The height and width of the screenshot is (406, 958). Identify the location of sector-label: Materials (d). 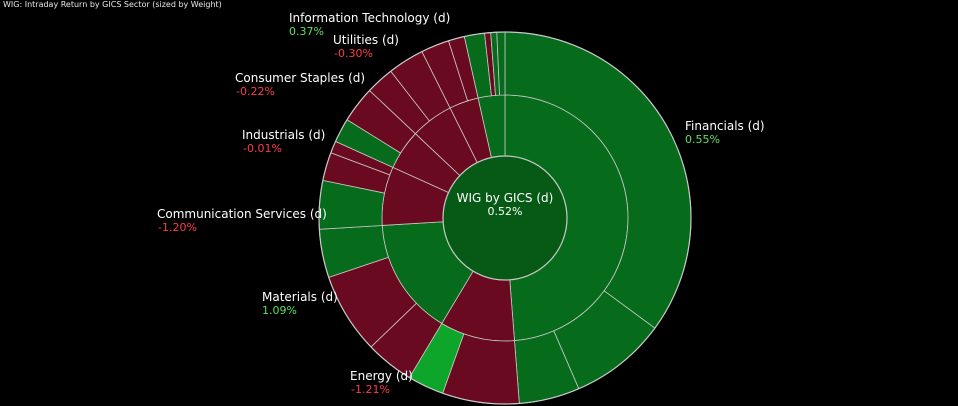
(300, 297).